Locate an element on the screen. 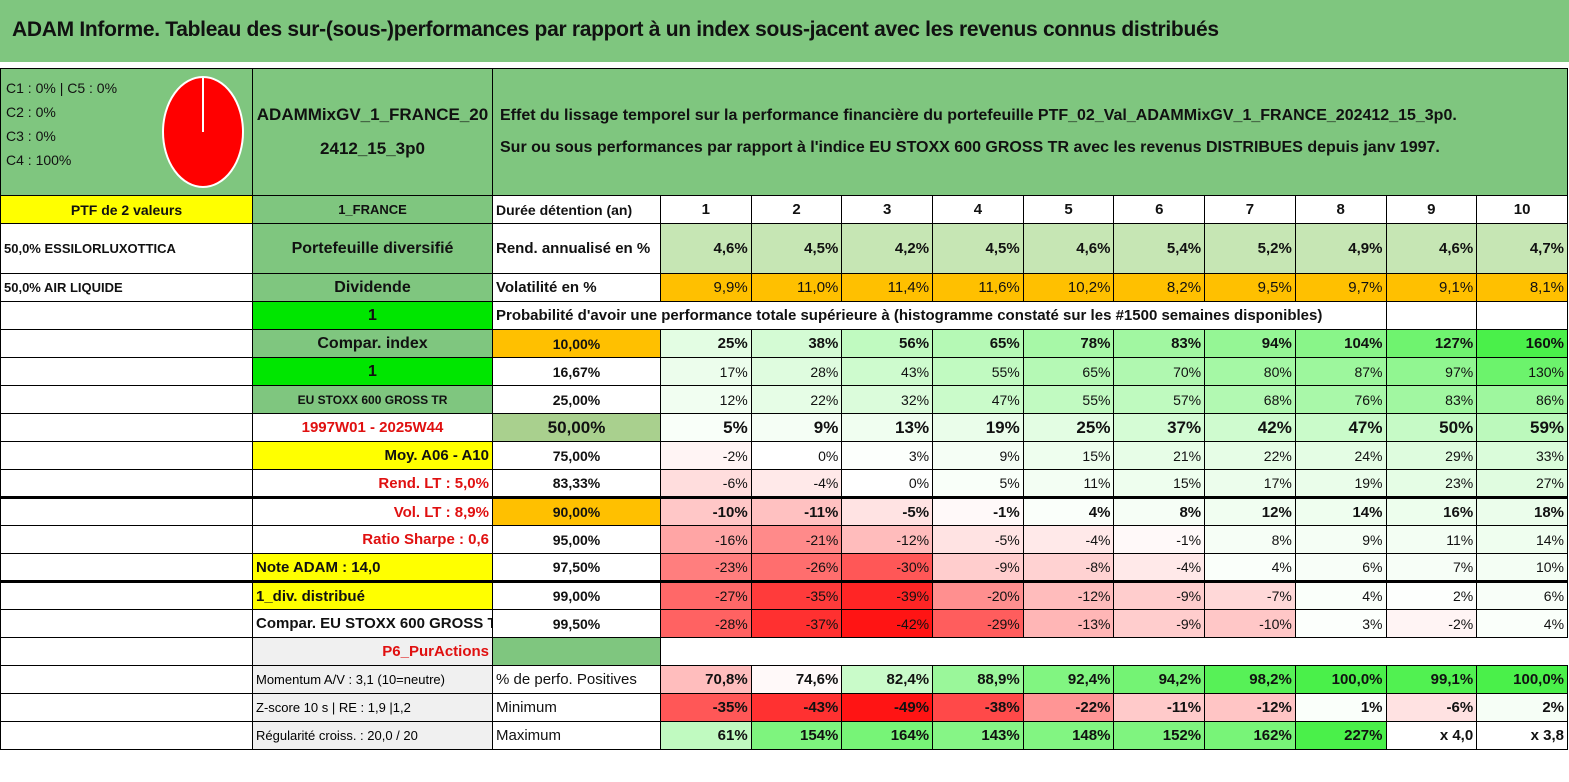 This screenshot has width=1569, height=782. compar-index-label: Compar. index is located at coordinates (372, 343).